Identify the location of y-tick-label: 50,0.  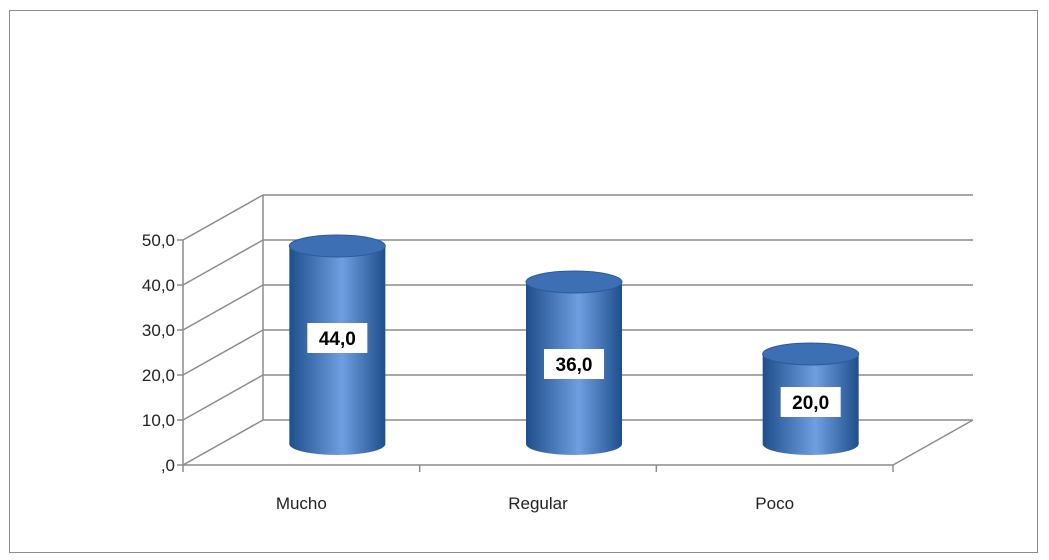
(158, 240).